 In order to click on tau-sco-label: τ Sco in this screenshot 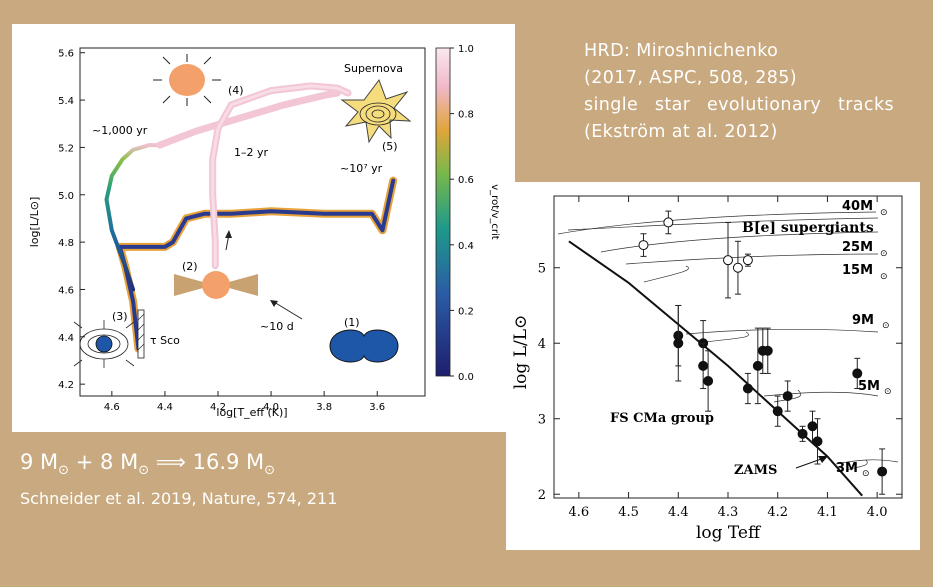, I will do `click(165, 340)`.